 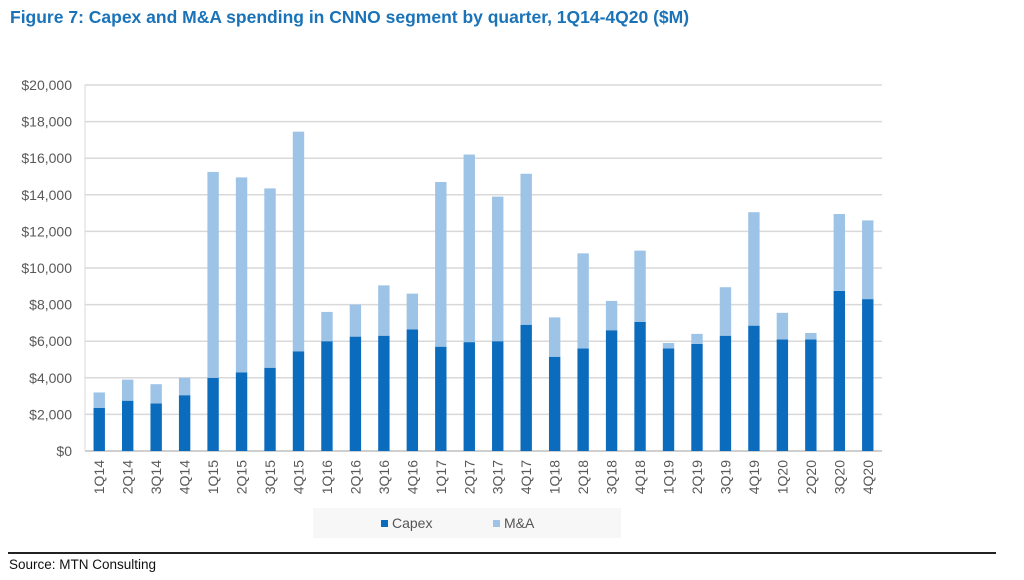 What do you see at coordinates (50, 414) in the screenshot?
I see `y-tick-label: $2,000` at bounding box center [50, 414].